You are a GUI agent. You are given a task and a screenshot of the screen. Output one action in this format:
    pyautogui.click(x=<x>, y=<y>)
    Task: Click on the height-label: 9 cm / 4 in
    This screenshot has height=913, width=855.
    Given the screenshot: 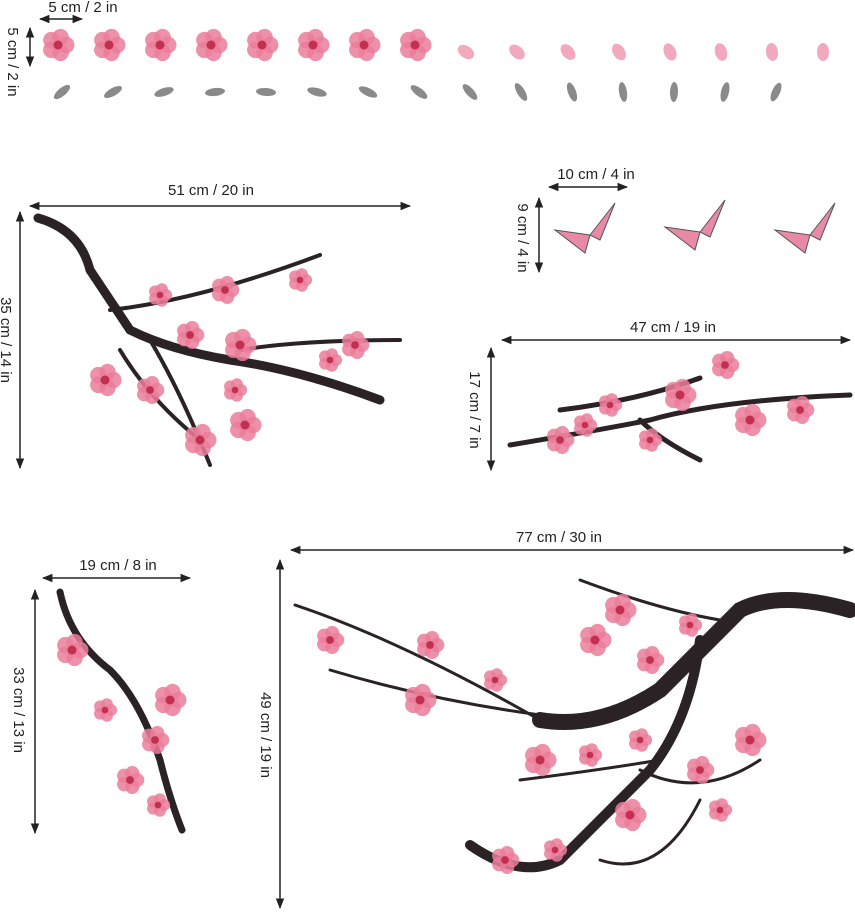 What is the action you would take?
    pyautogui.click(x=522, y=237)
    